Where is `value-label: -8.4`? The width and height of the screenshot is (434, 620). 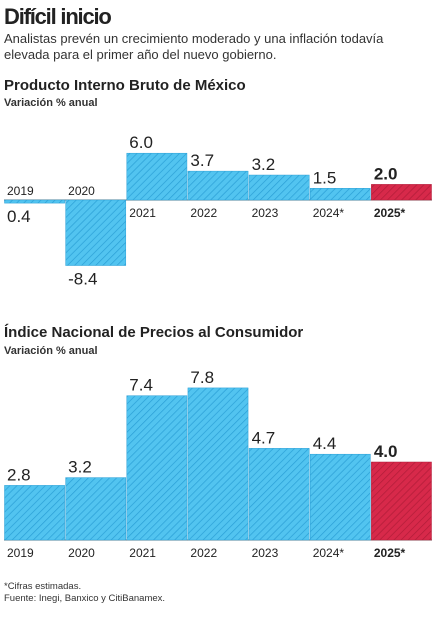 value-label: -8.4 is located at coordinates (82, 279).